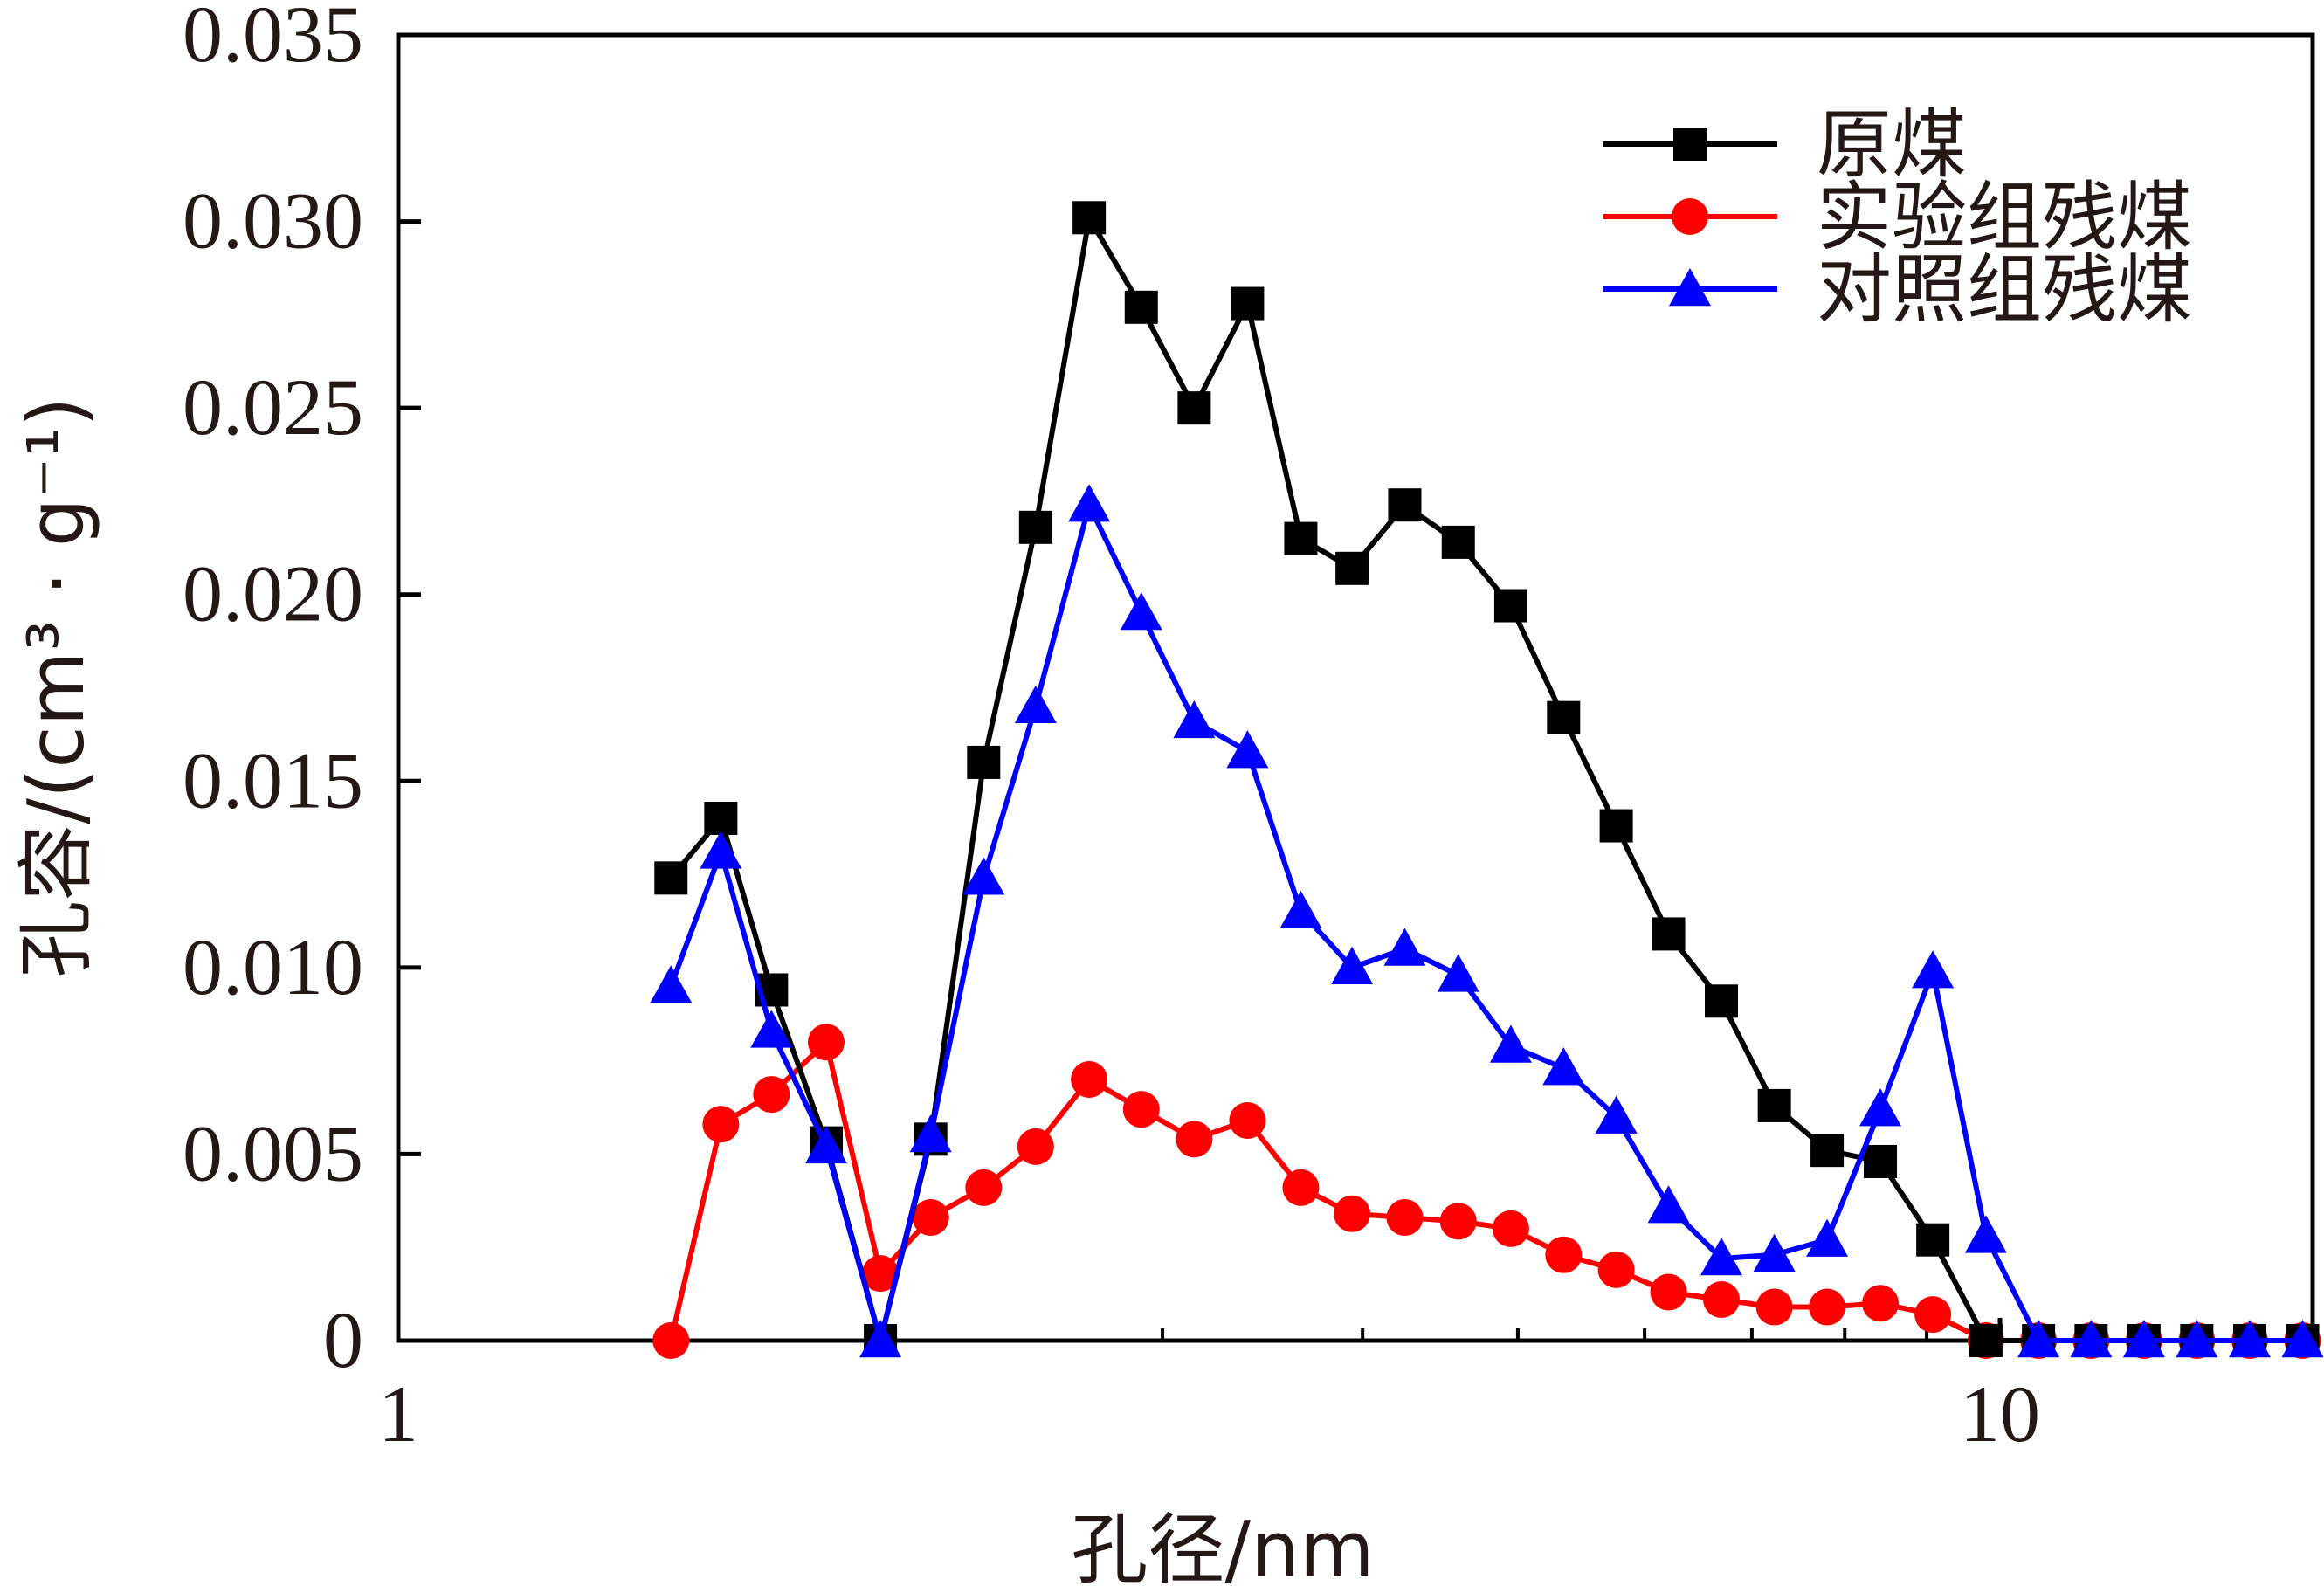 The height and width of the screenshot is (1593, 2324). What do you see at coordinates (273, 221) in the screenshot?
I see `y-tick-label: 0.030` at bounding box center [273, 221].